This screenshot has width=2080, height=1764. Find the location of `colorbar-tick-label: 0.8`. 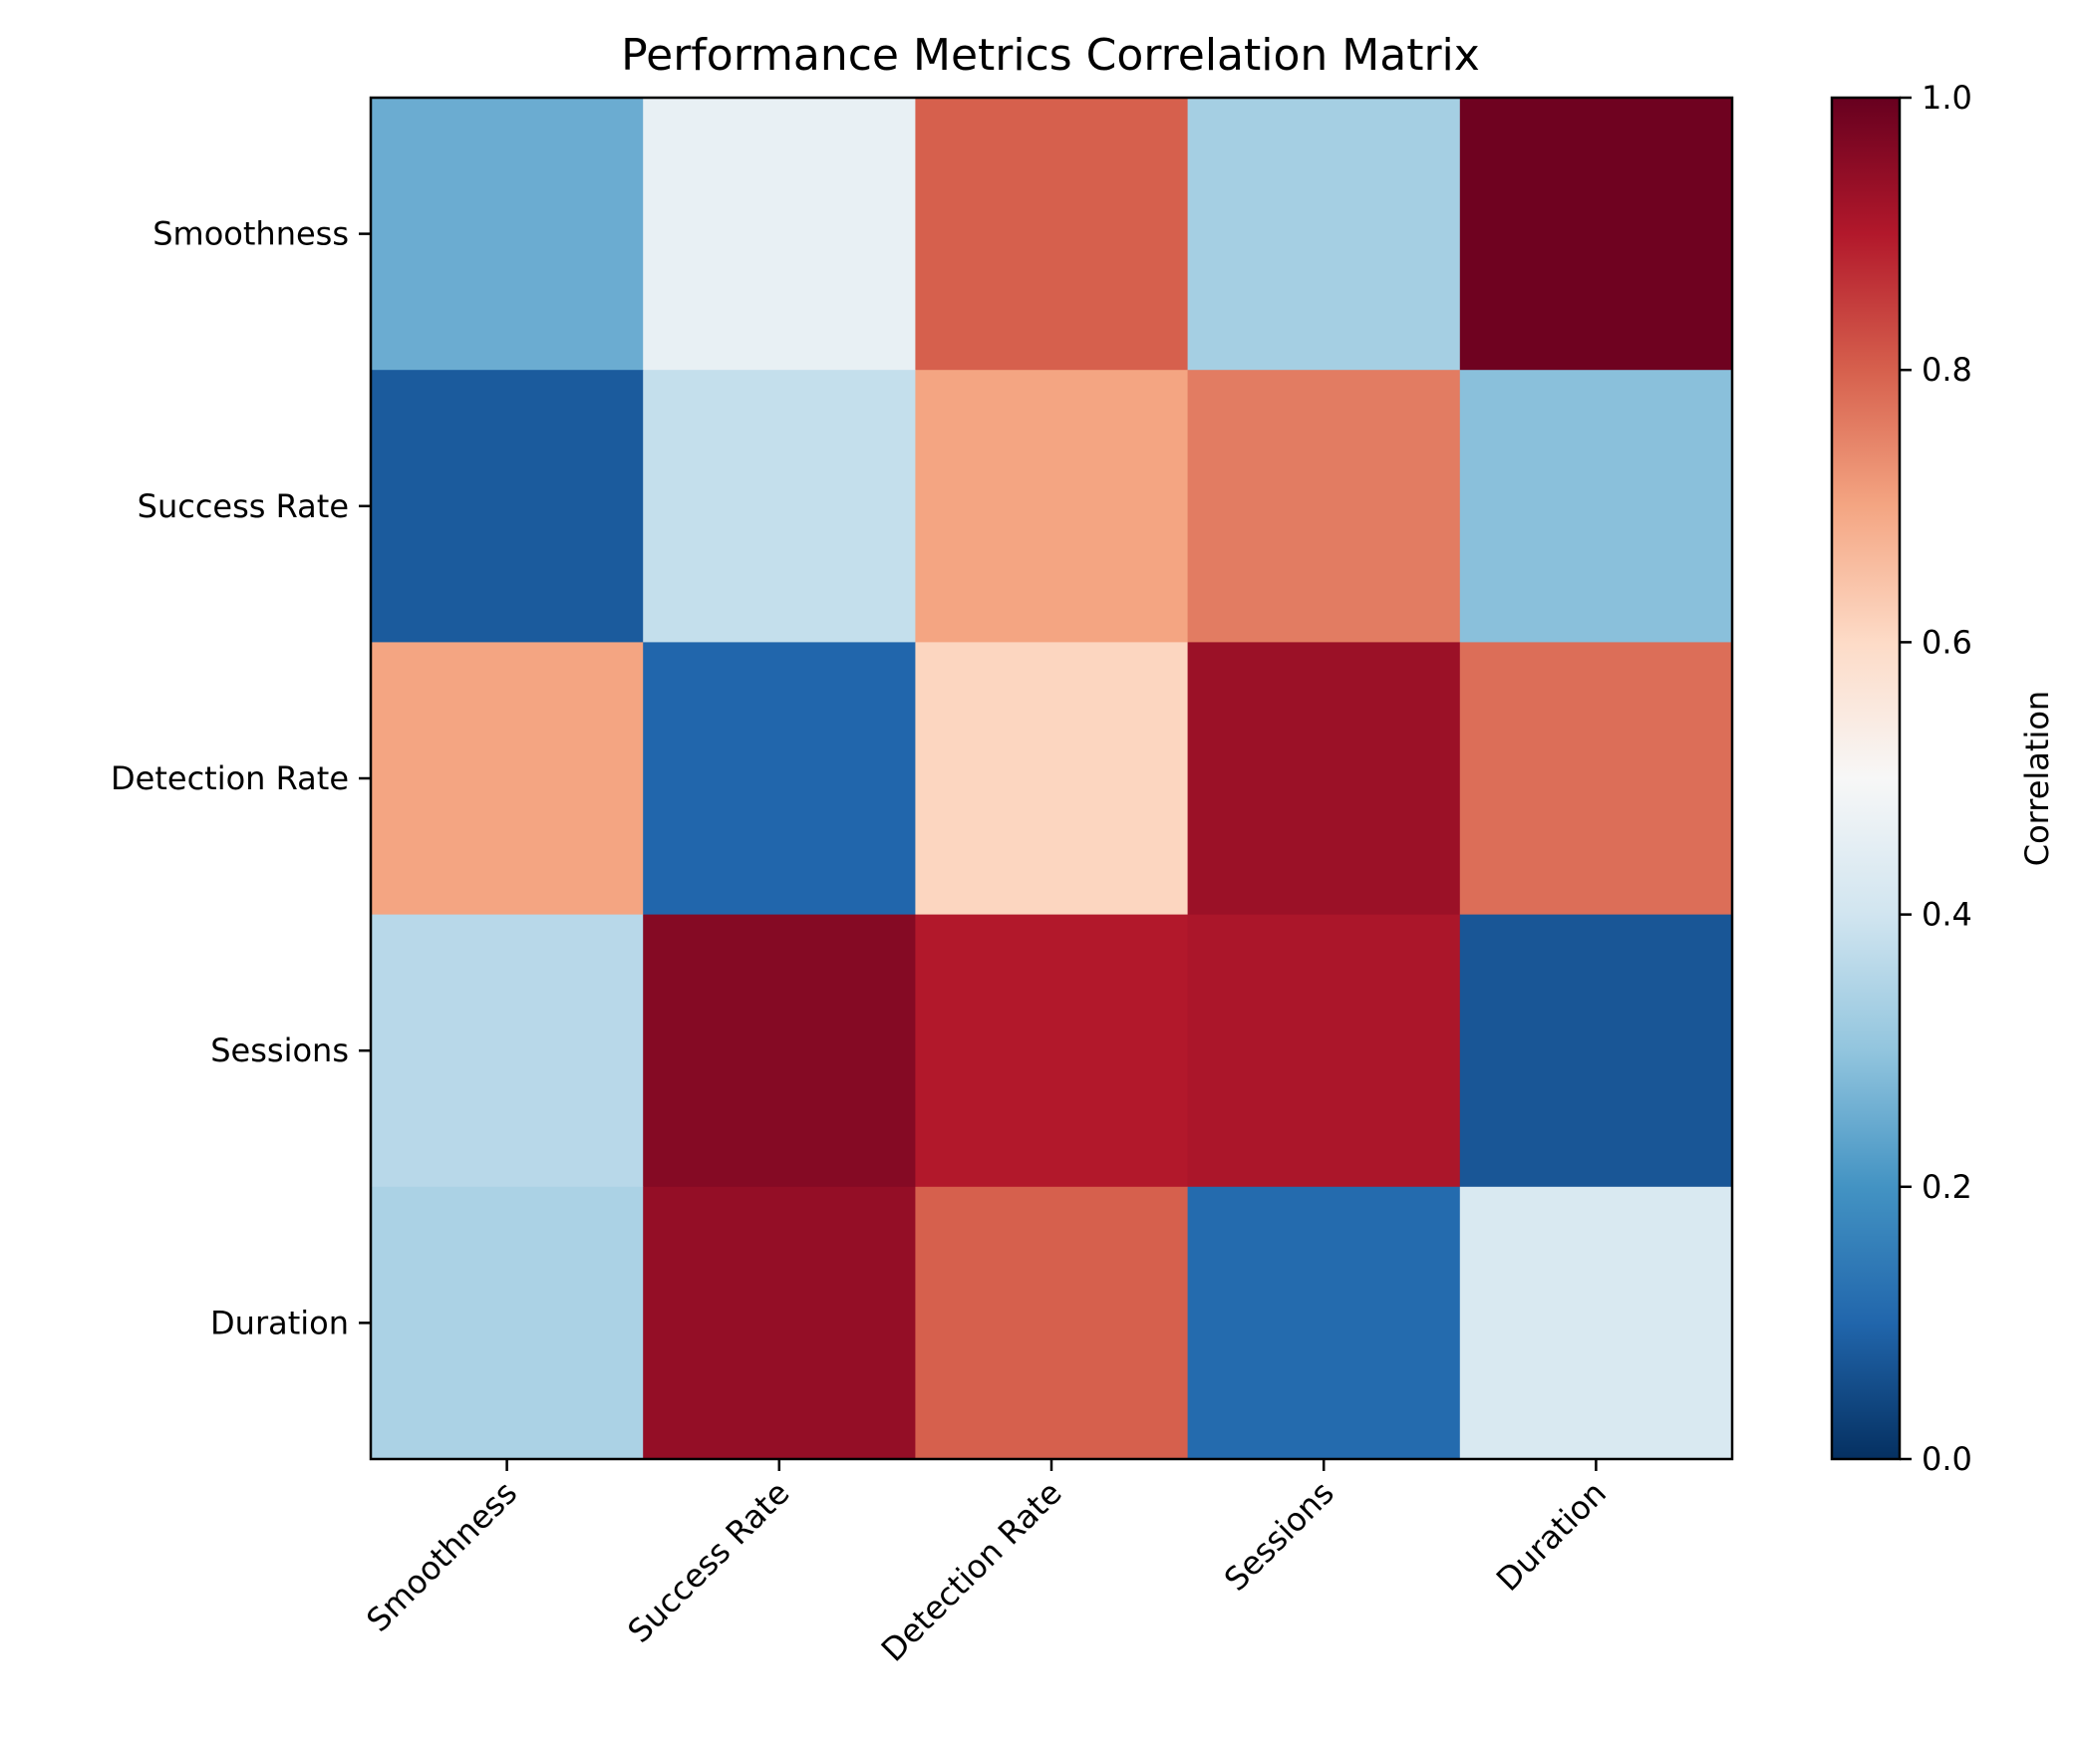

colorbar-tick-label: 0.8 is located at coordinates (1947, 370).